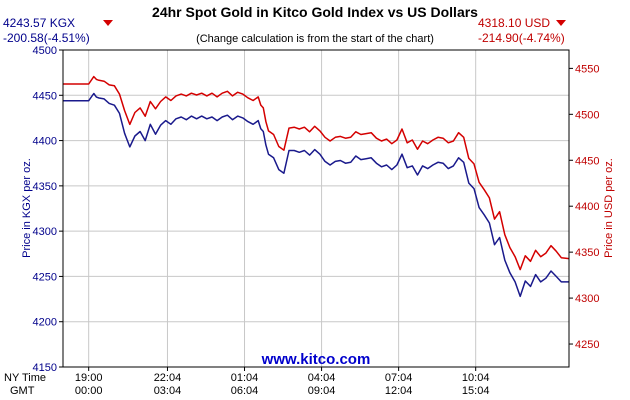 This screenshot has height=400, width=630. I want to click on kitco-watermark: www.kitco.com, so click(316, 359).